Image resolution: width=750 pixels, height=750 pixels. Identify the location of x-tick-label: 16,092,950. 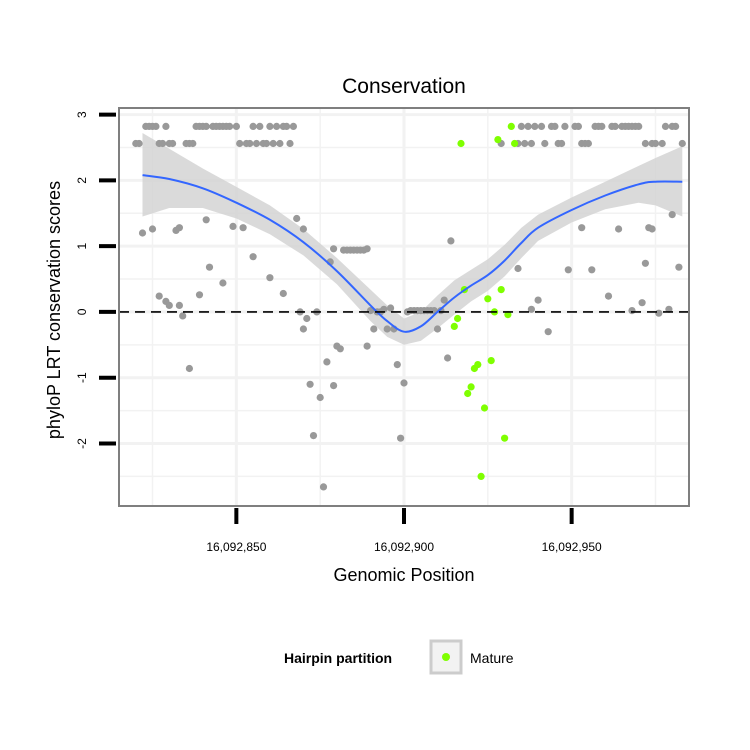
(572, 547).